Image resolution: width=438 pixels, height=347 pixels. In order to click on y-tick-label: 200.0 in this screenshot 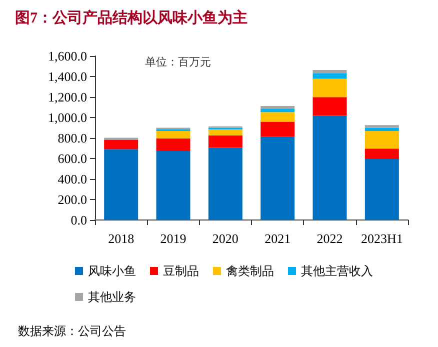, I will do `click(72, 199)`.